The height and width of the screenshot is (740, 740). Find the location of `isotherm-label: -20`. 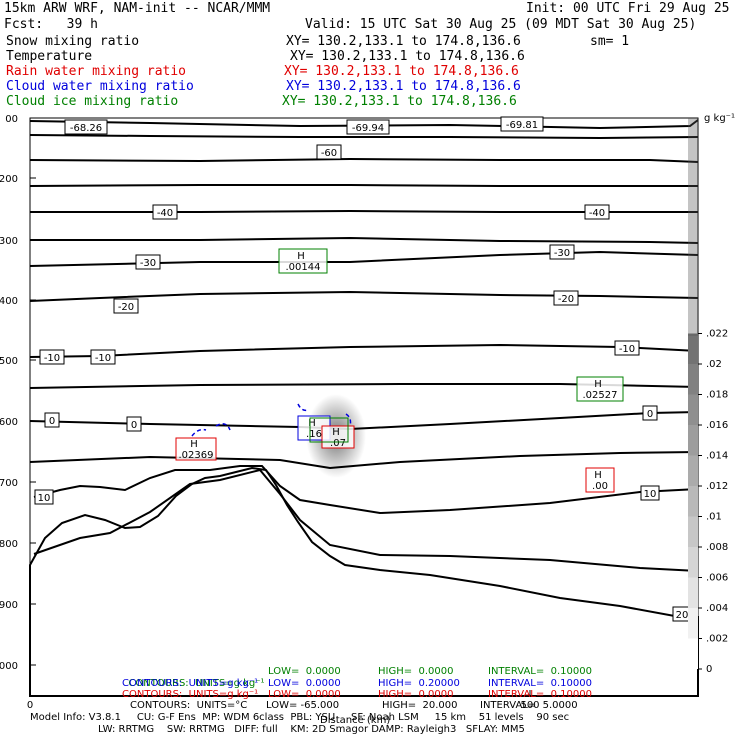

isotherm-label: -20 is located at coordinates (126, 307).